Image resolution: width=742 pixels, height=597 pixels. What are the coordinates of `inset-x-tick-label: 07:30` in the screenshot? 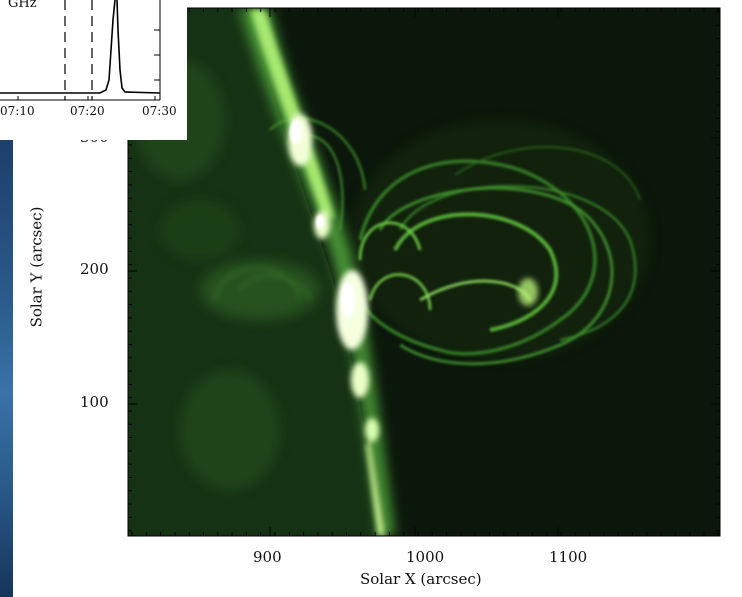 It's located at (159, 111).